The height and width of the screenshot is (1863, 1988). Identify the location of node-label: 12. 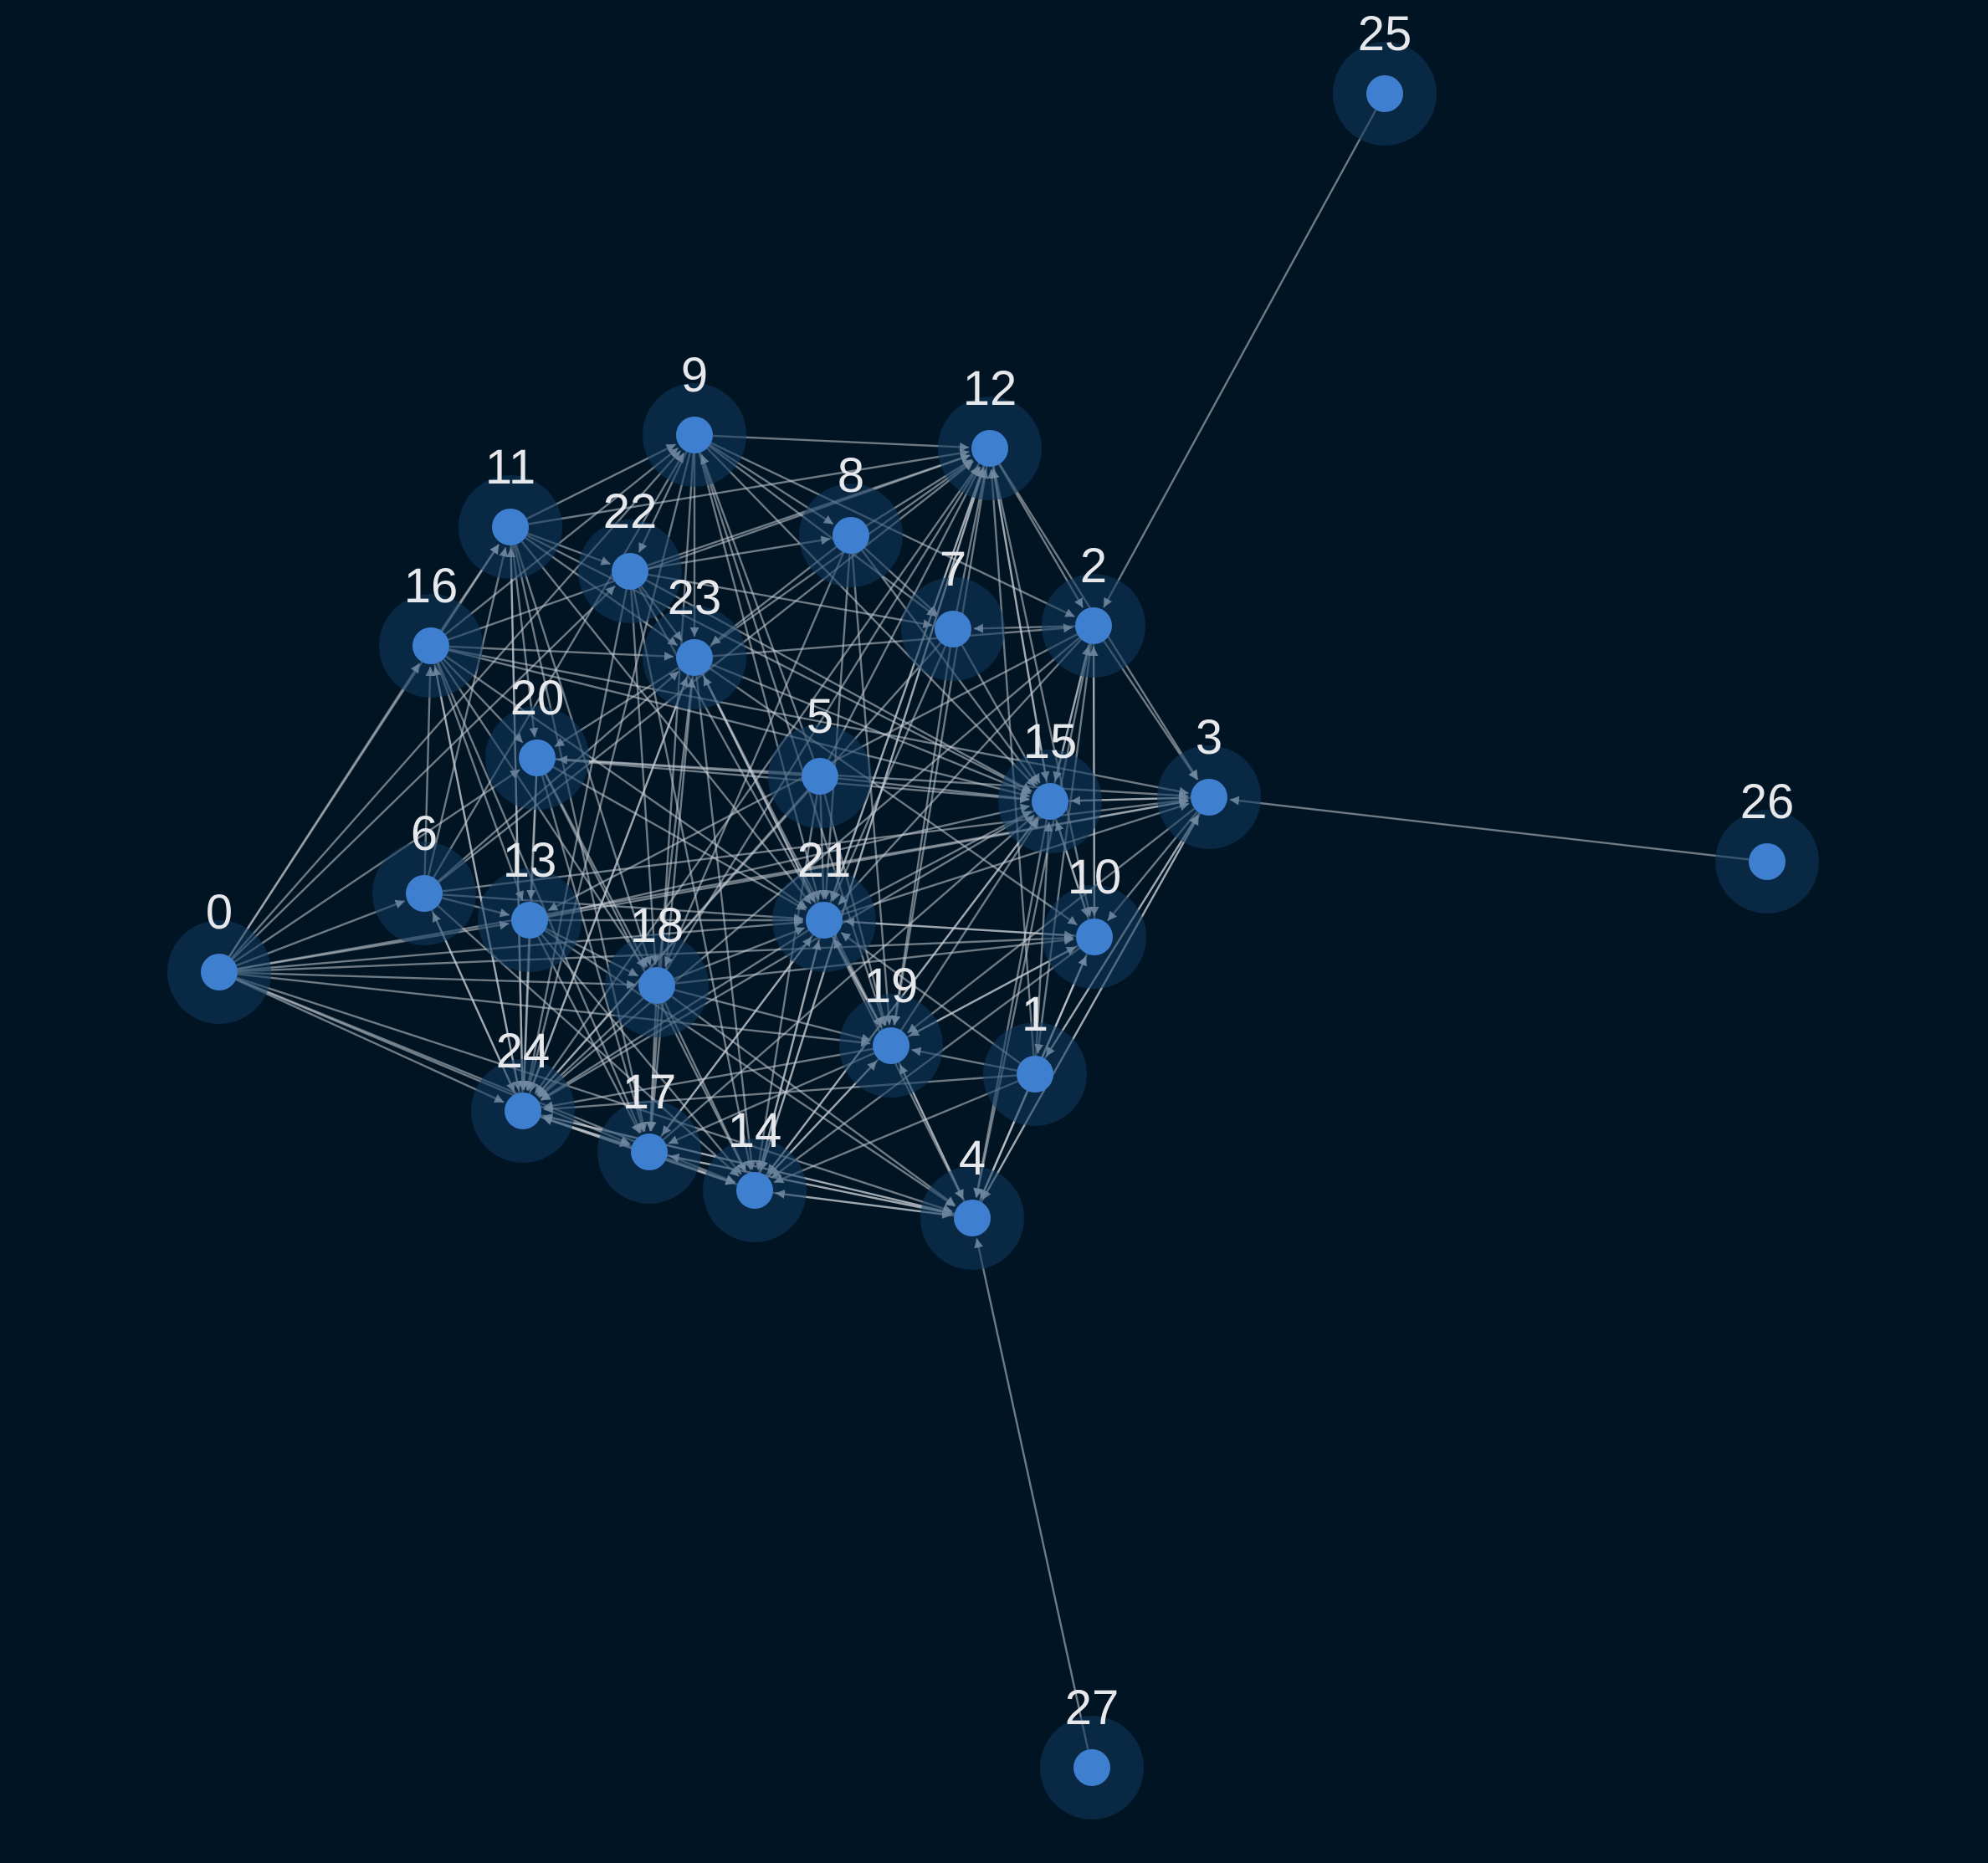
(990, 388).